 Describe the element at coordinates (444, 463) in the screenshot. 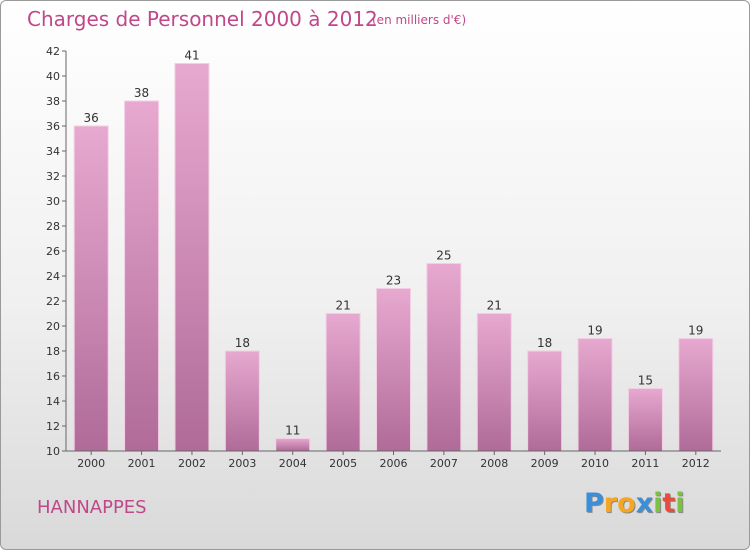

I see `x-tick-label: 2007` at that location.